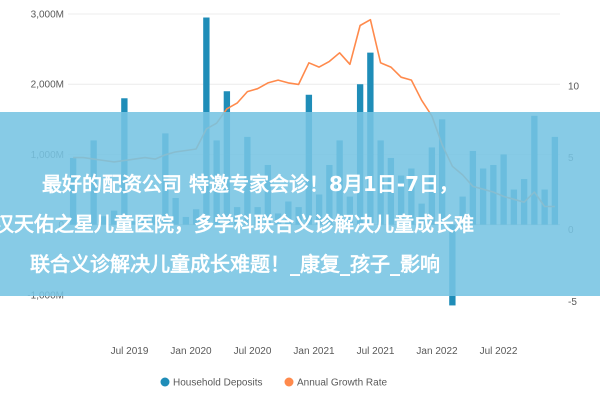 This screenshot has height=400, width=600. I want to click on legend-marker-annual-growth-rate, so click(289, 382).